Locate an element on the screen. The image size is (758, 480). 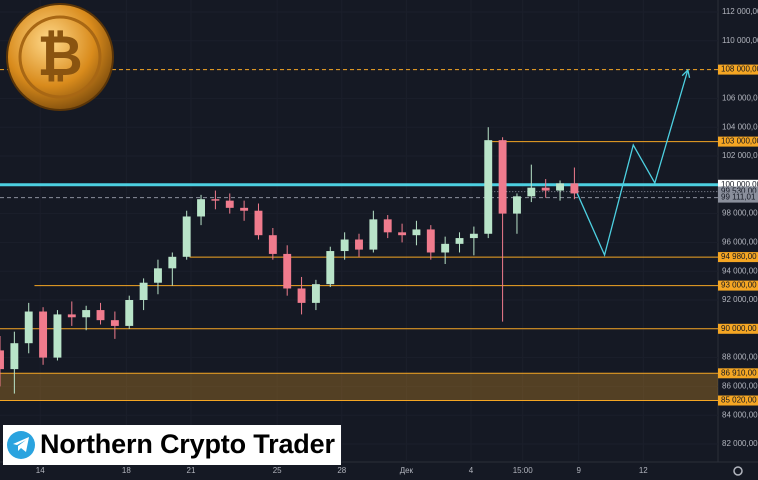
y-tick-label: 86 000,00 is located at coordinates (740, 386).